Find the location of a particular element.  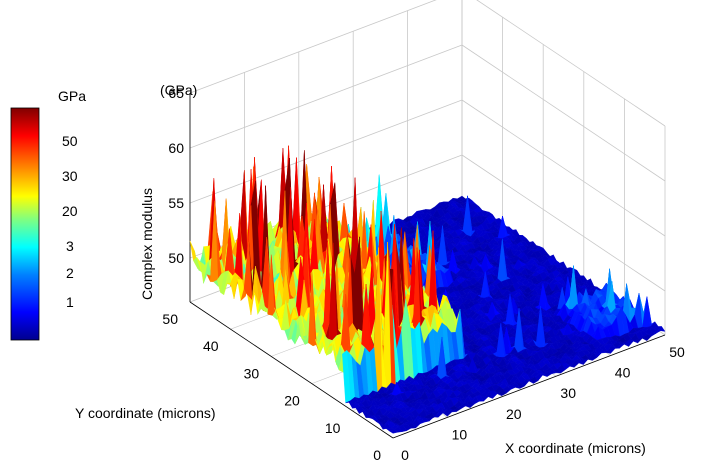

z-axis-label: Complex modulus is located at coordinates (147, 244).